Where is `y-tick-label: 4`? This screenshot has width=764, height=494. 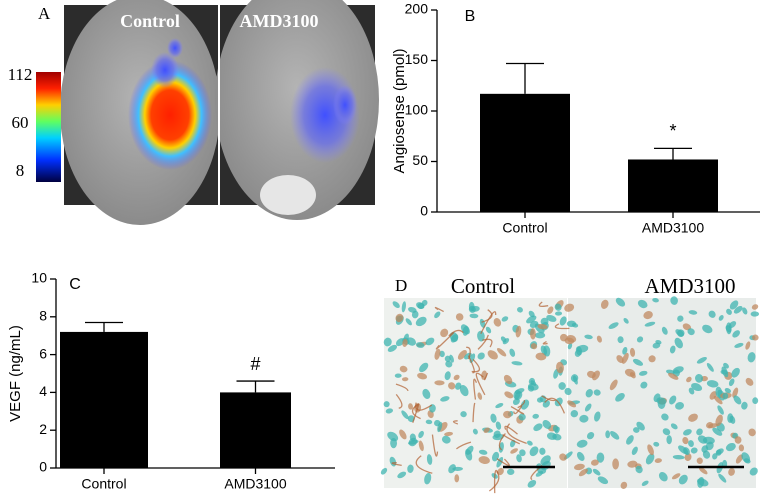 y-tick-label: 4 is located at coordinates (43, 391).